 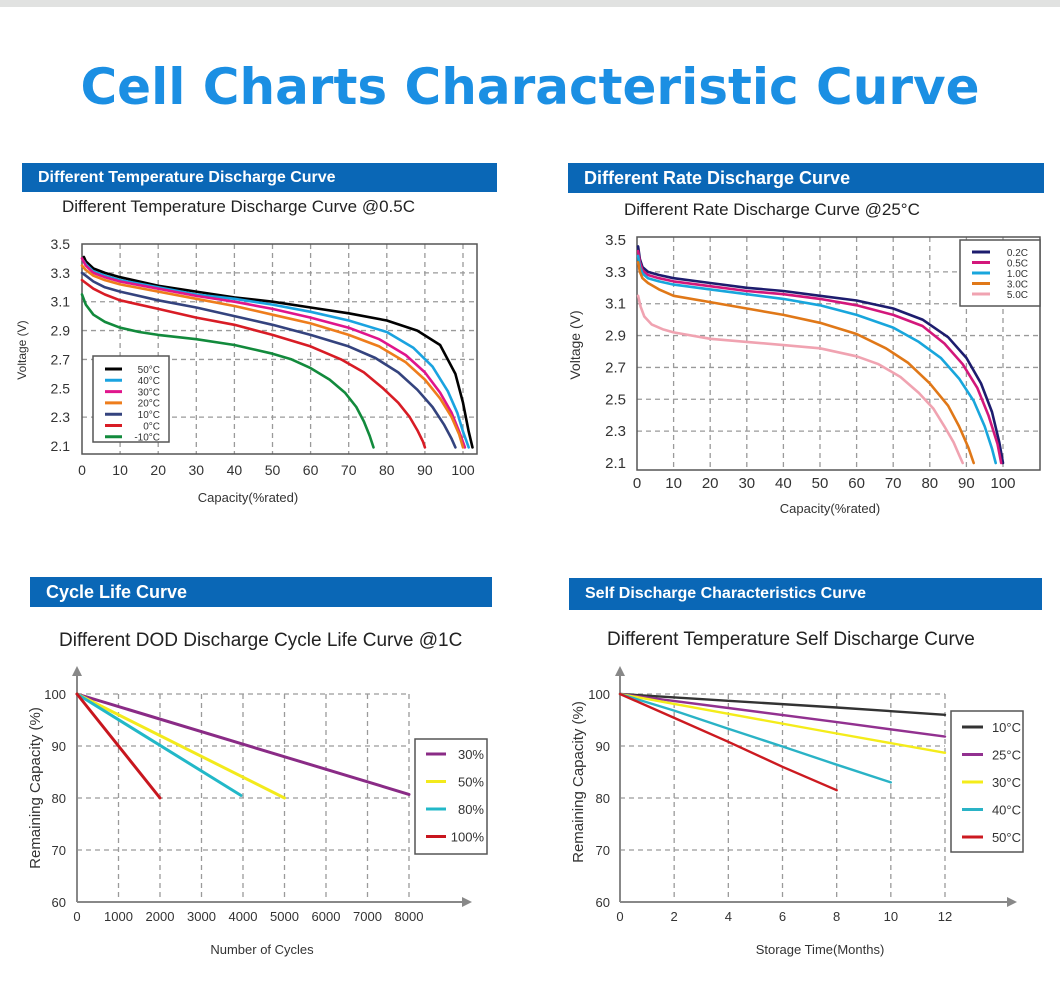 What do you see at coordinates (468, 836) in the screenshot?
I see `legend-label: 100%` at bounding box center [468, 836].